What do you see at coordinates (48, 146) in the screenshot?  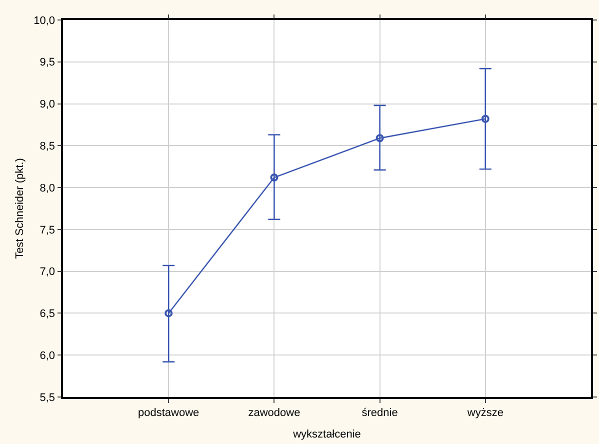 I see `y-tick-label: 8,5` at bounding box center [48, 146].